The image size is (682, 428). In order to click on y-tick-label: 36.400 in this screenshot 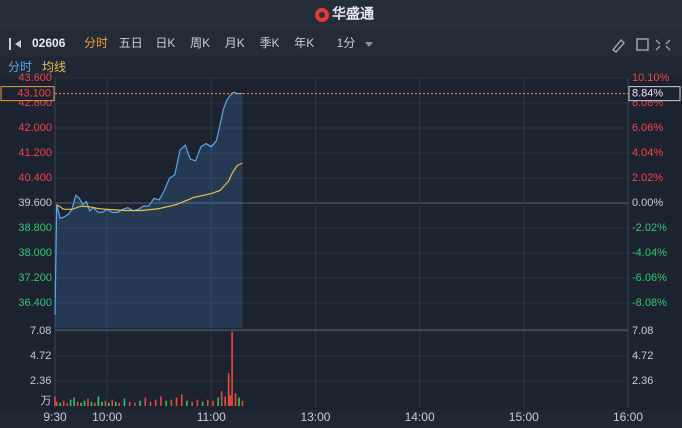, I will do `click(35, 303)`.